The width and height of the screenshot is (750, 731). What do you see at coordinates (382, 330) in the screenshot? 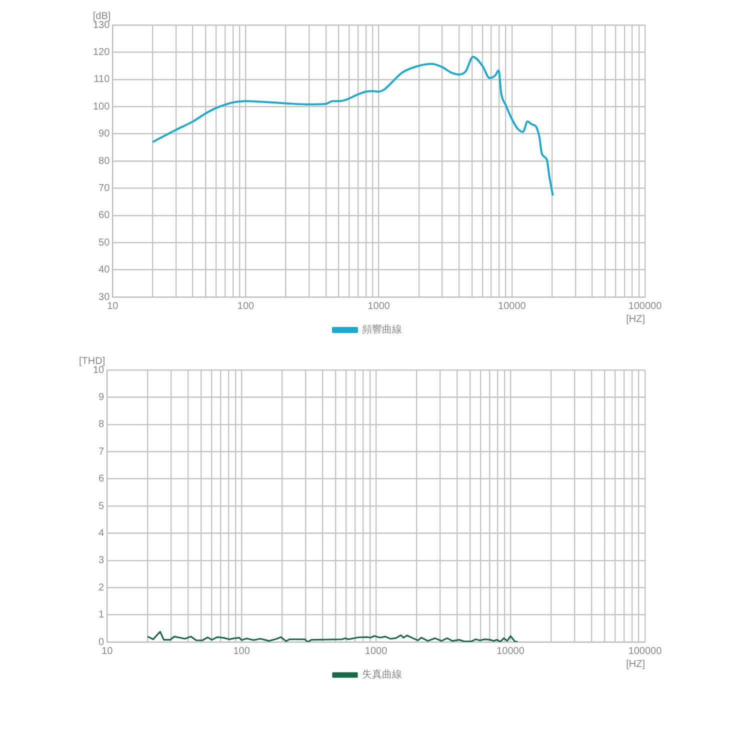
I see `legend-label: 頻響曲線` at bounding box center [382, 330].